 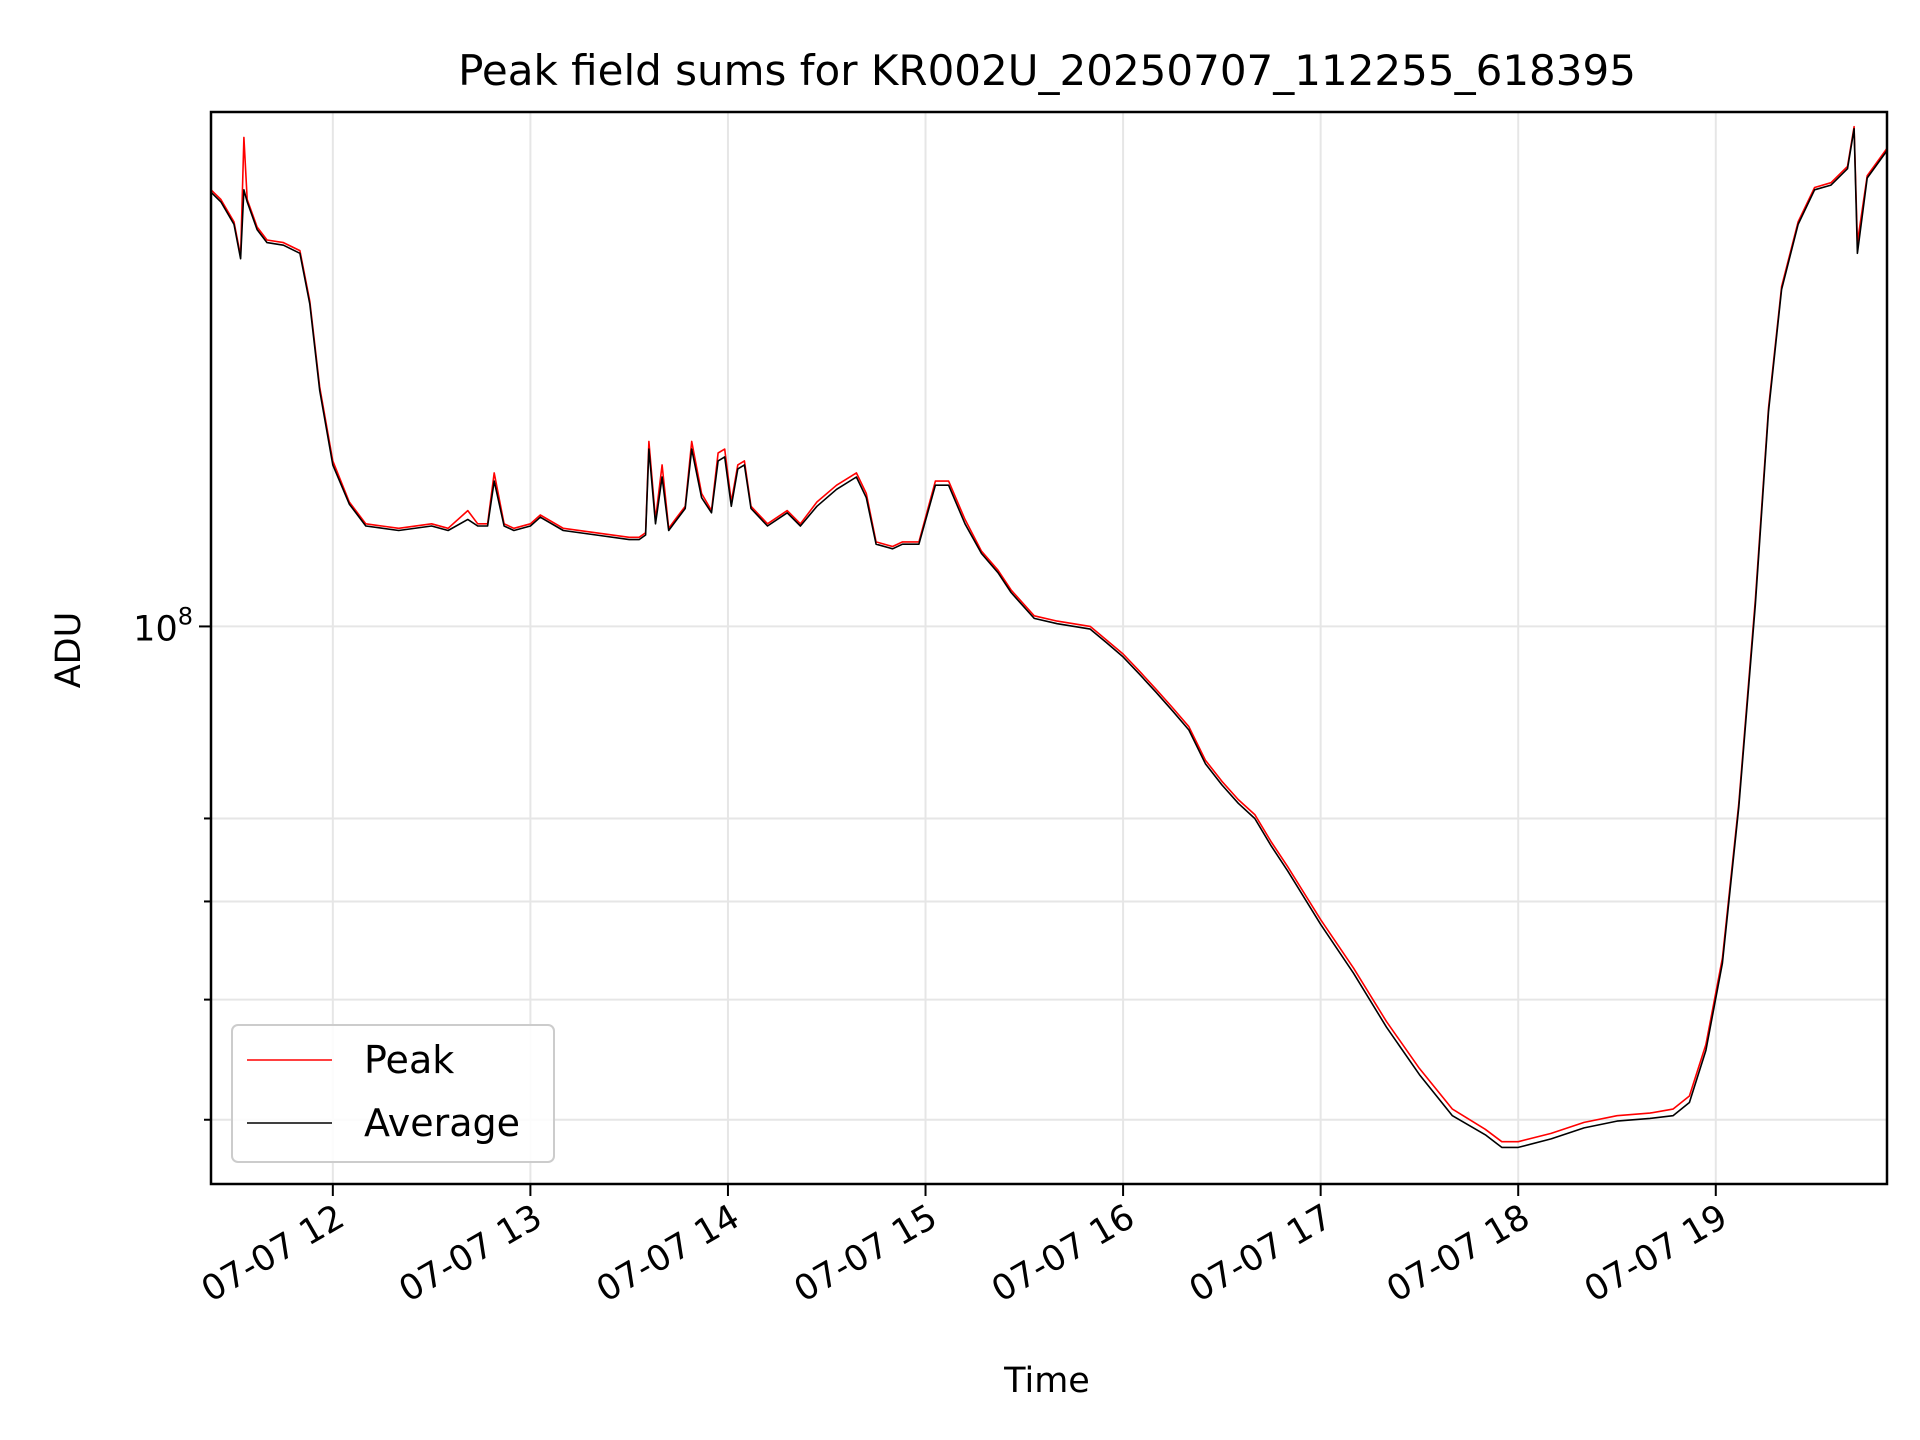 I want to click on x-tick-label: 07-07 19, so click(x=1656, y=1253).